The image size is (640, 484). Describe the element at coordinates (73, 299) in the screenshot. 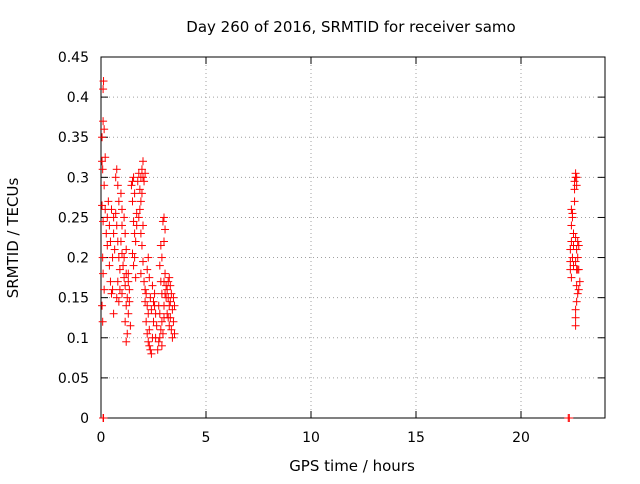

I see `y-tick-label: 0.15` at that location.